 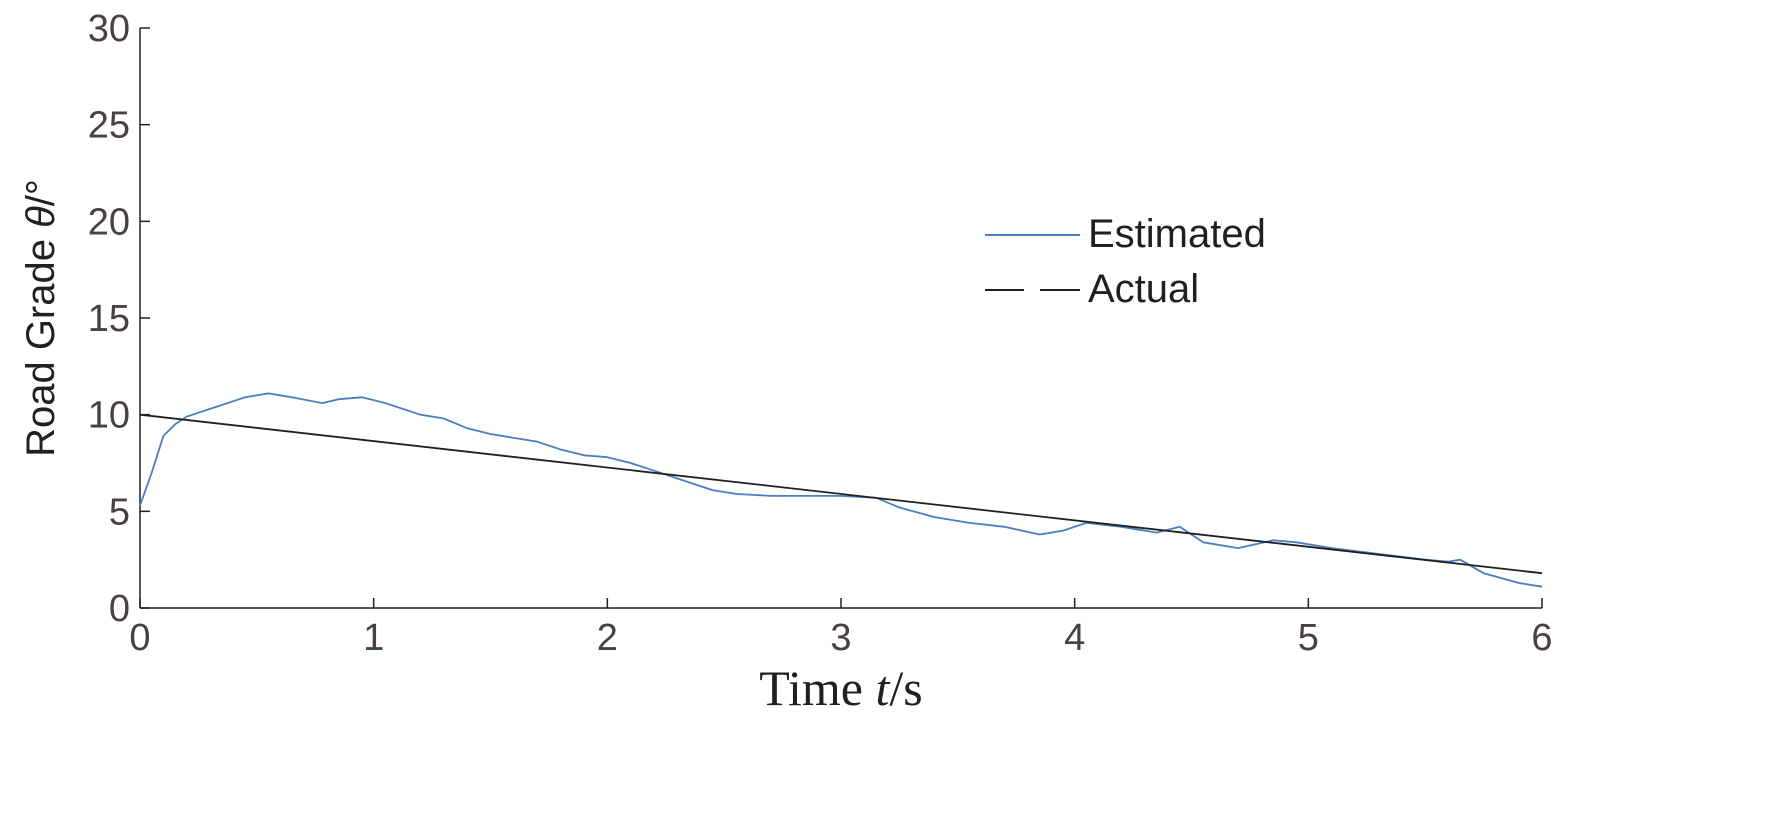 I want to click on legend-label-actual: Actual, so click(x=1143, y=289).